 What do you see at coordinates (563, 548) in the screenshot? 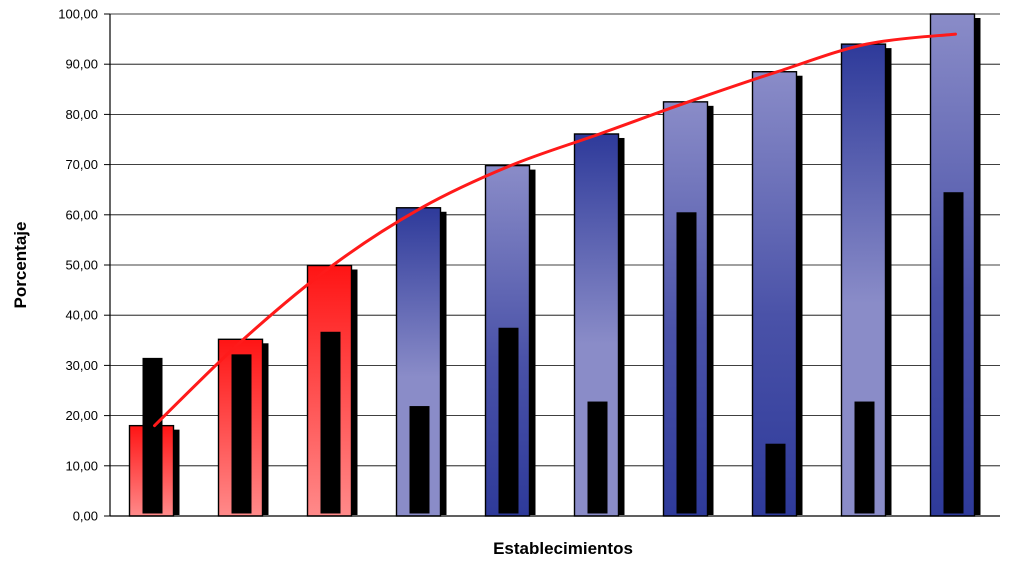
I see `x-axis-title: Establecimientos` at bounding box center [563, 548].